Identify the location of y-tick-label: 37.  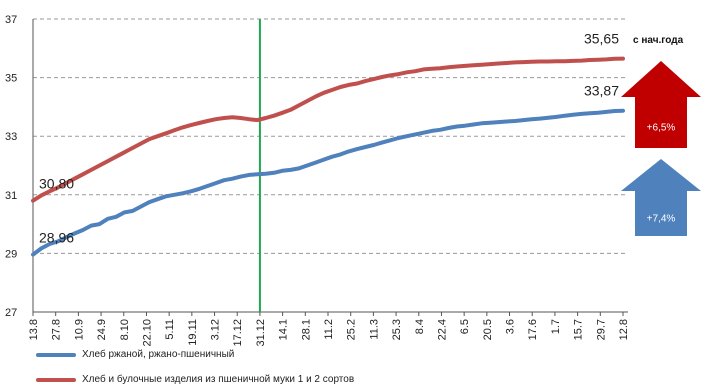
(11, 20).